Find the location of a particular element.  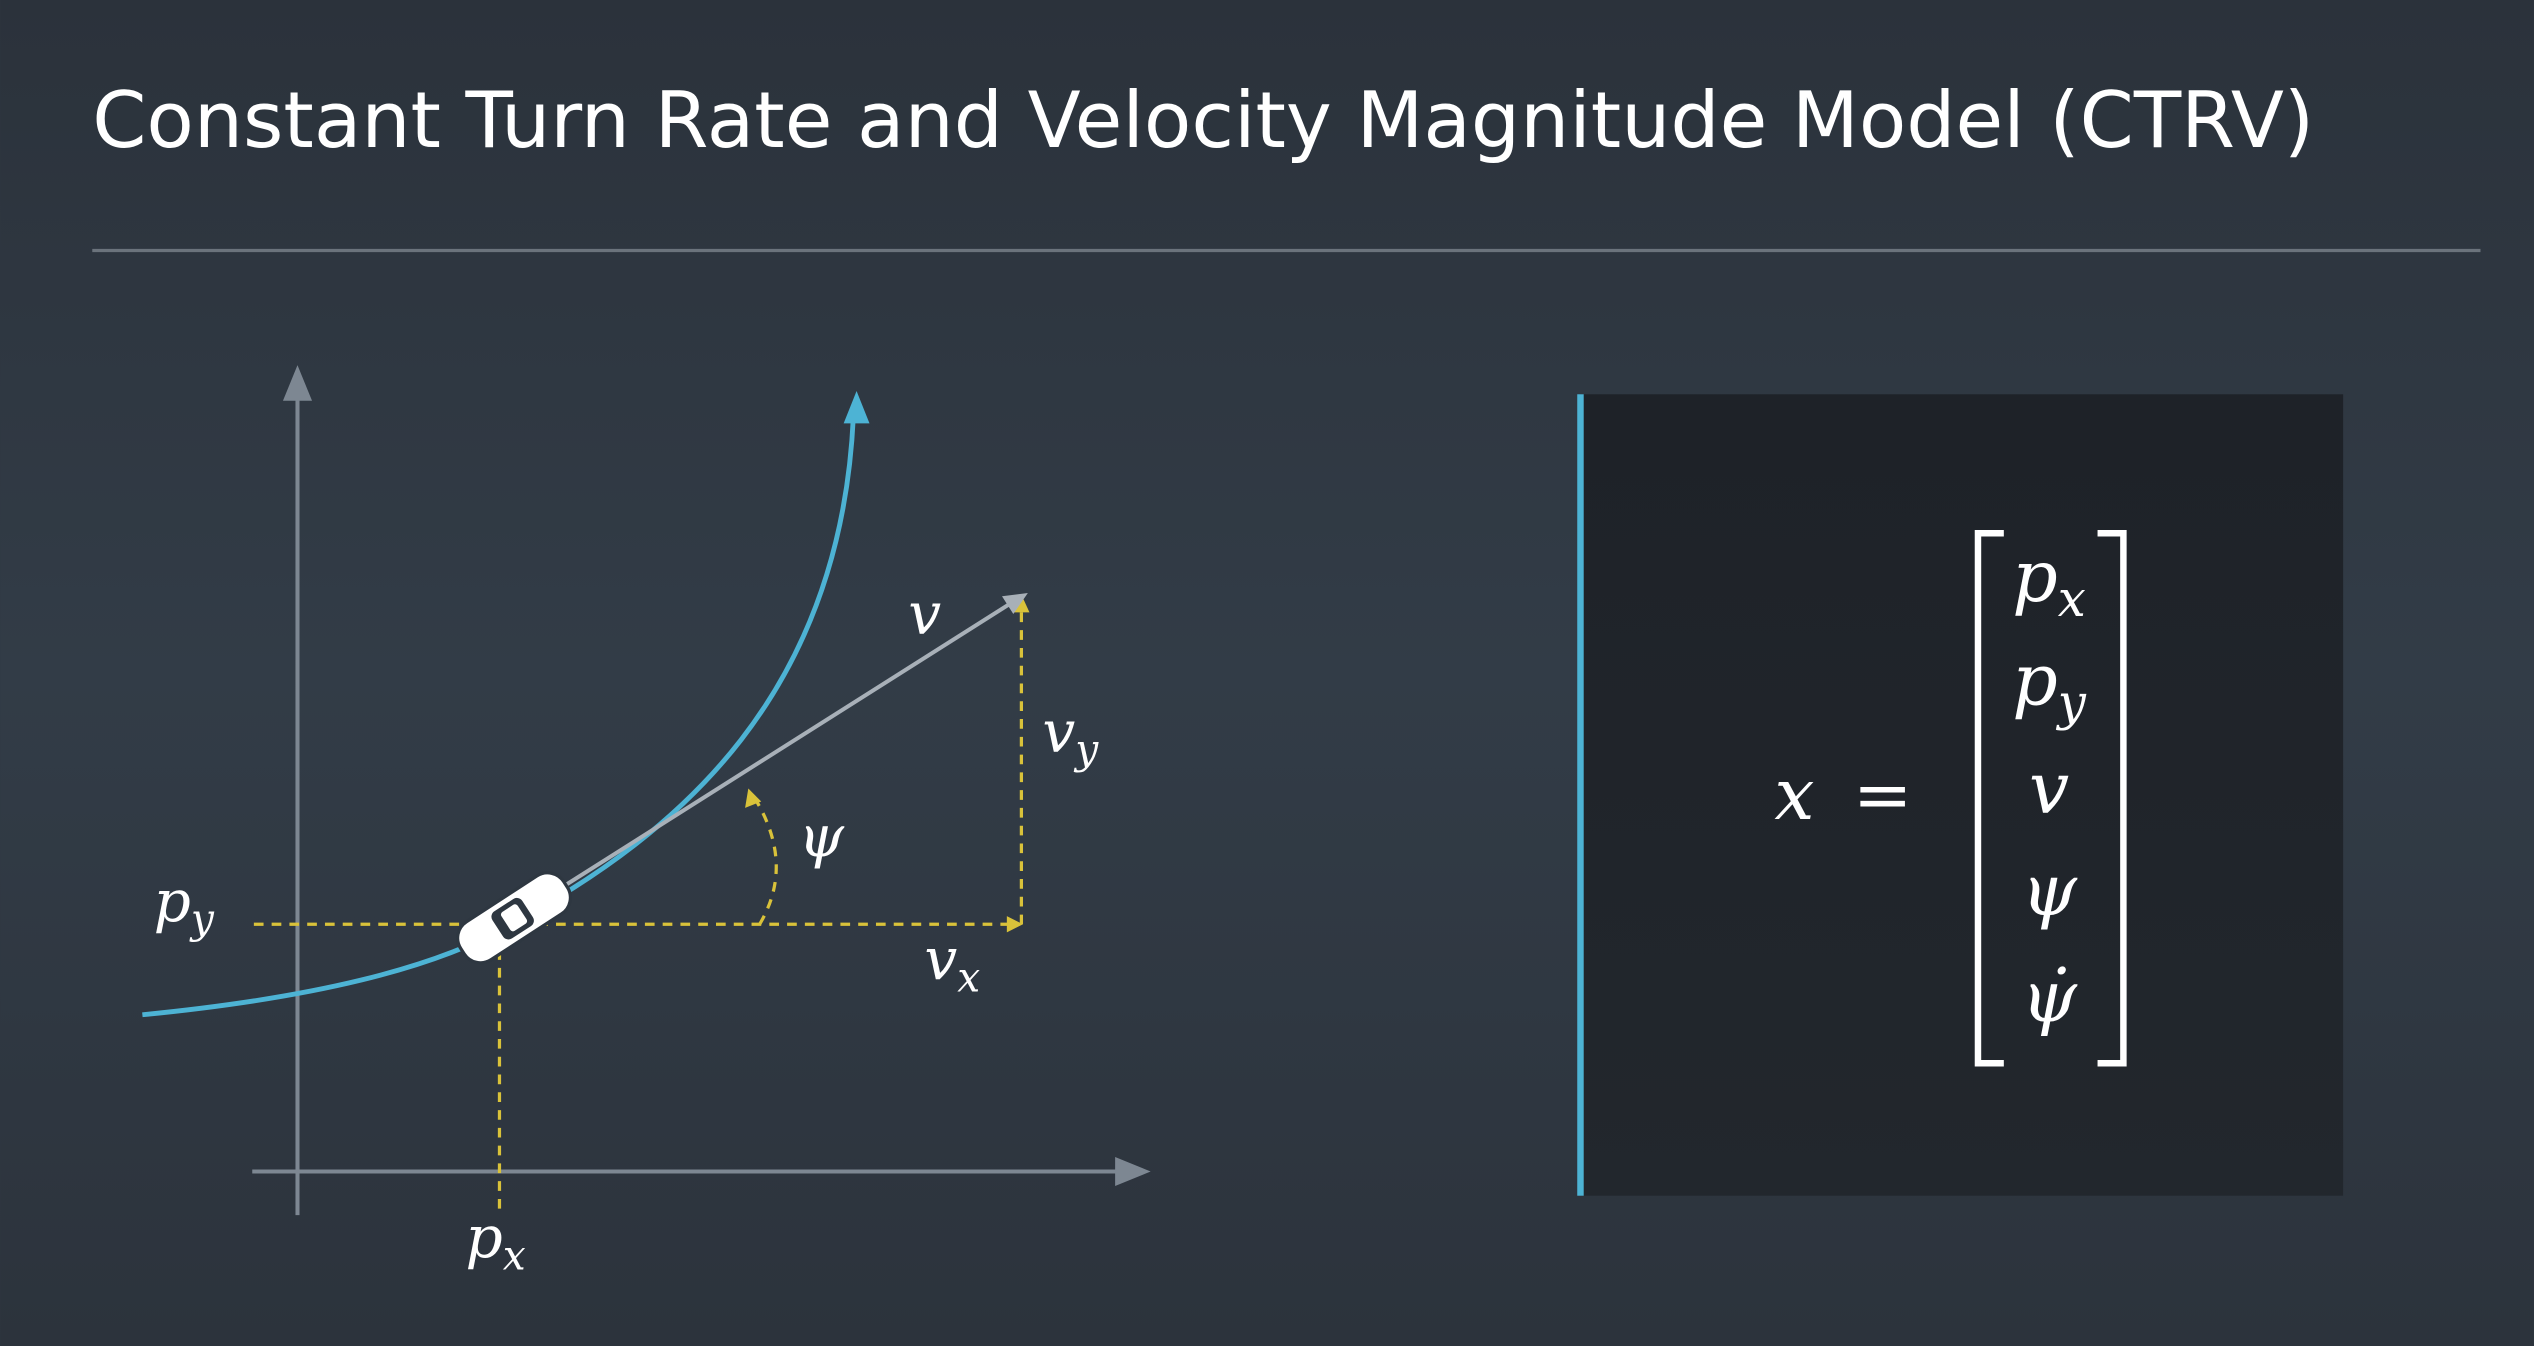

equals-sign: = is located at coordinates (1883, 794).